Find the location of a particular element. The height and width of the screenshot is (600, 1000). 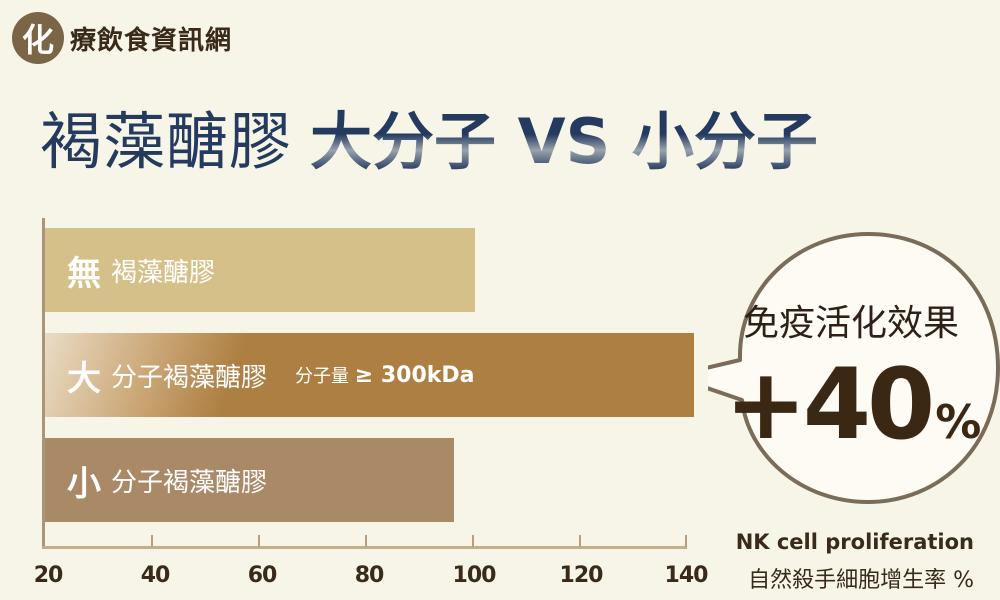

logo-badge: 化 is located at coordinates (38, 38).